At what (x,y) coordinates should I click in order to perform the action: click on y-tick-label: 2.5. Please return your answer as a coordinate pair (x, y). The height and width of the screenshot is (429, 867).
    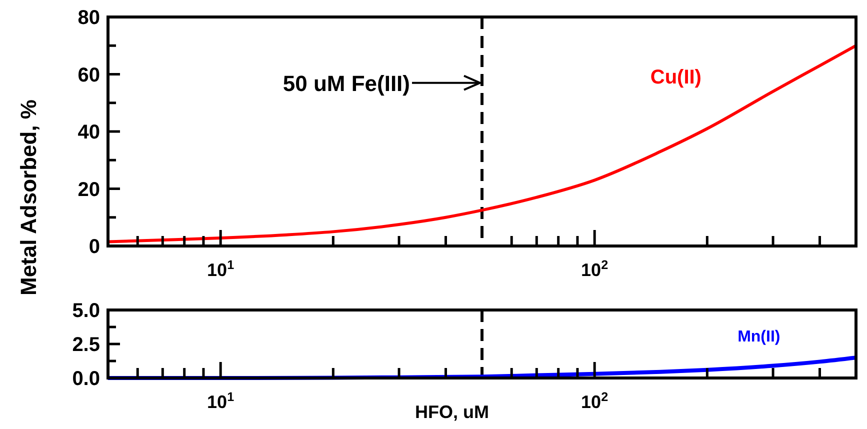
    Looking at the image, I should click on (86, 345).